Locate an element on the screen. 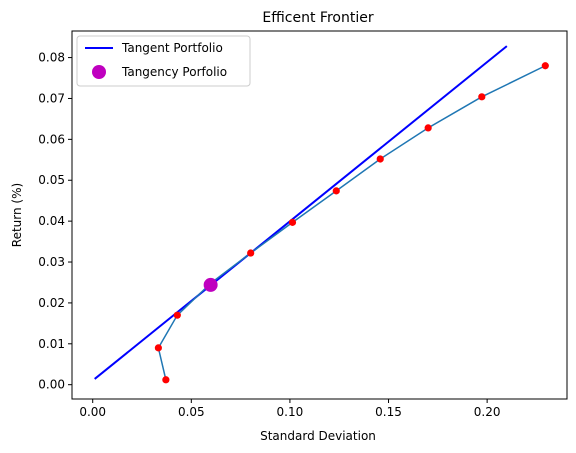 Image resolution: width=576 pixels, height=453 pixels. y-axis-label: Return (%) is located at coordinates (17, 215).